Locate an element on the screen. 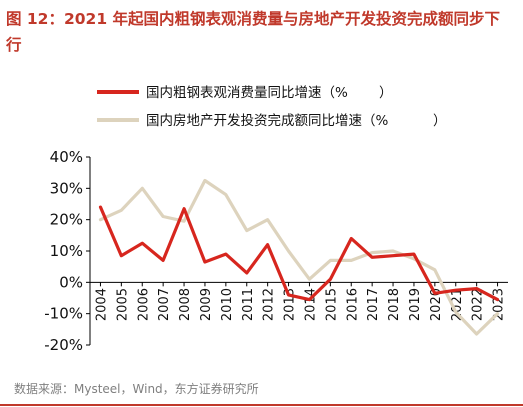 This screenshot has width=523, height=407. x-tick-label: 2007 is located at coordinates (164, 304).